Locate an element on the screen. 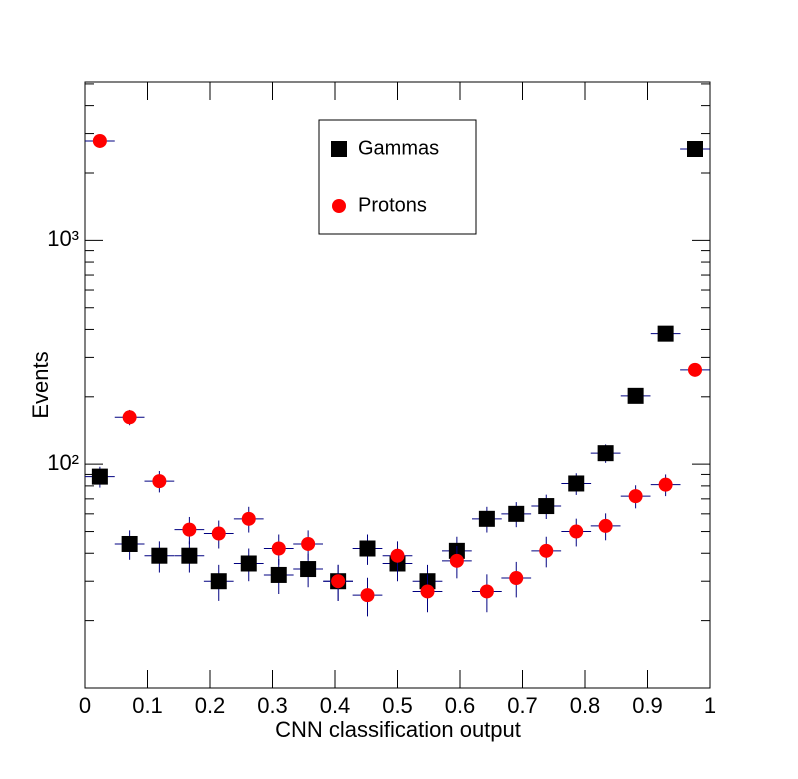  legend-box is located at coordinates (397, 177).